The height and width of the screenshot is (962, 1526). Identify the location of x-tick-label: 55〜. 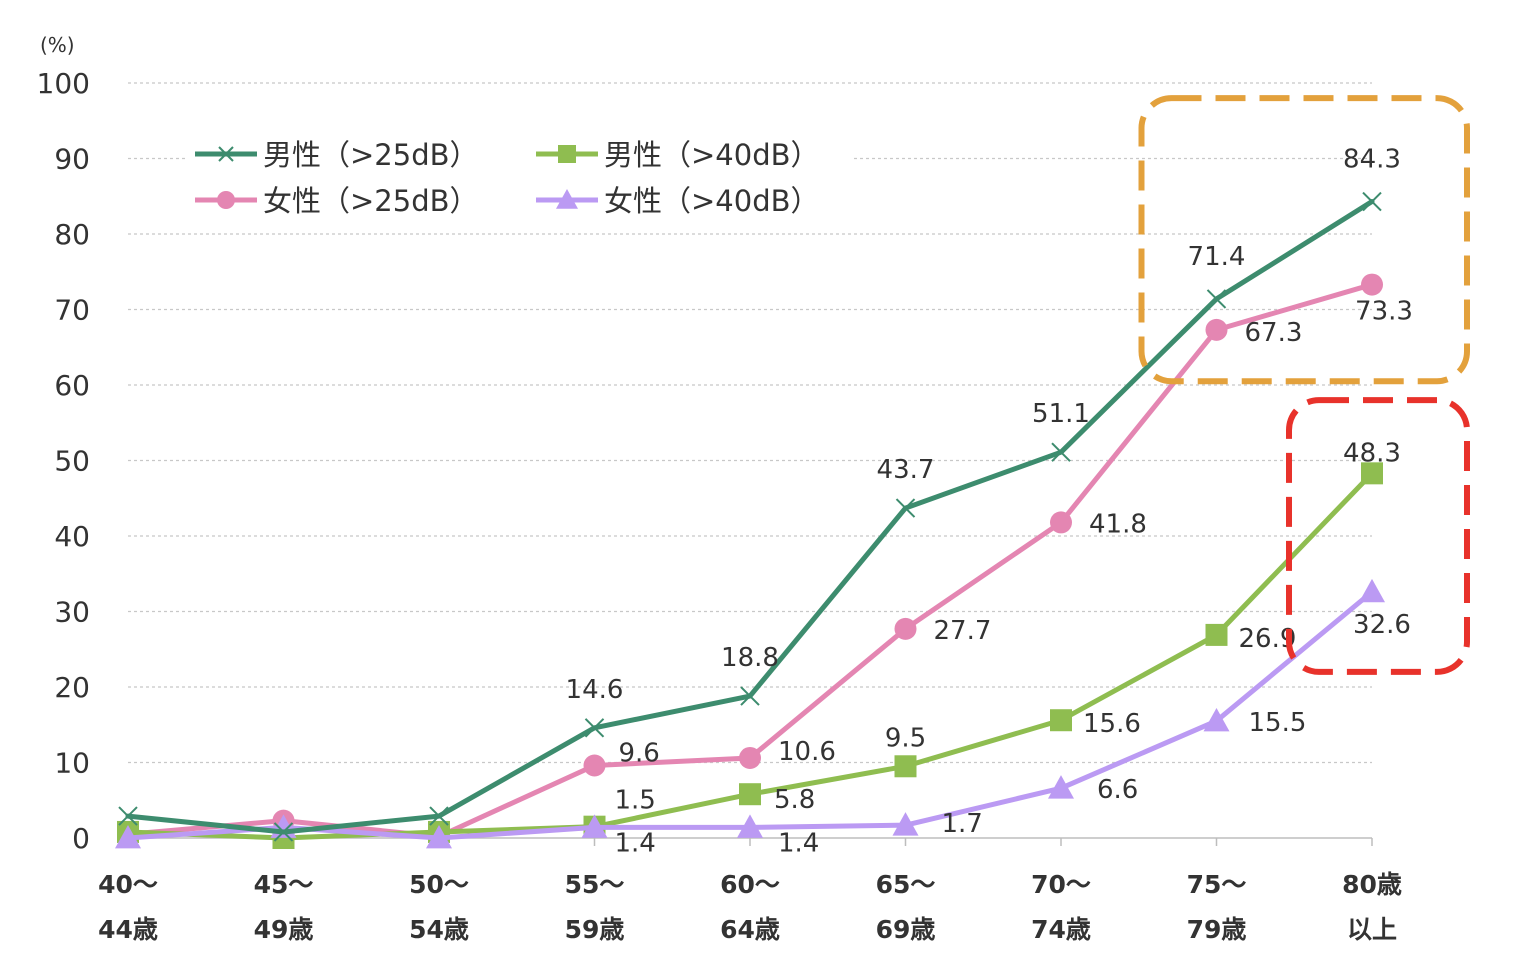
(595, 884).